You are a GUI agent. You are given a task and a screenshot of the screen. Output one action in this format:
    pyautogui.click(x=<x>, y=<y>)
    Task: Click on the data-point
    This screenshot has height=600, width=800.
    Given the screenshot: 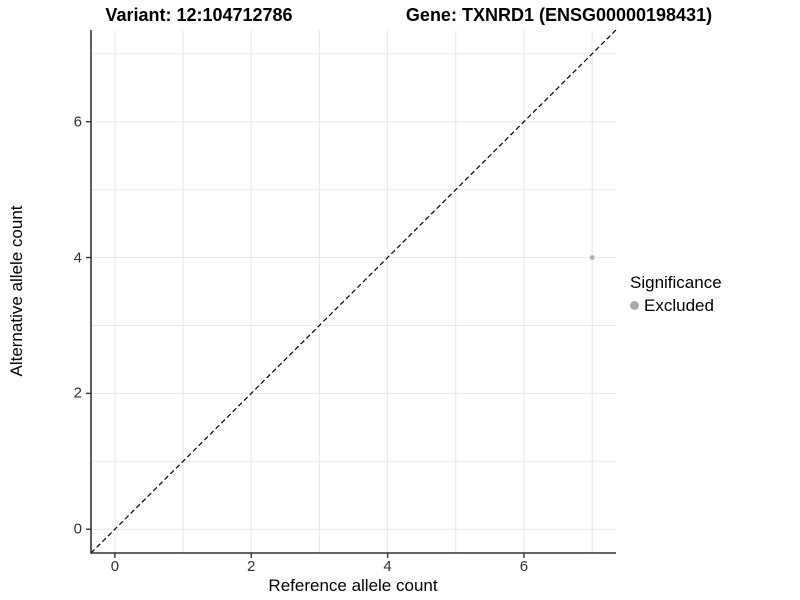 What is the action you would take?
    pyautogui.click(x=592, y=257)
    